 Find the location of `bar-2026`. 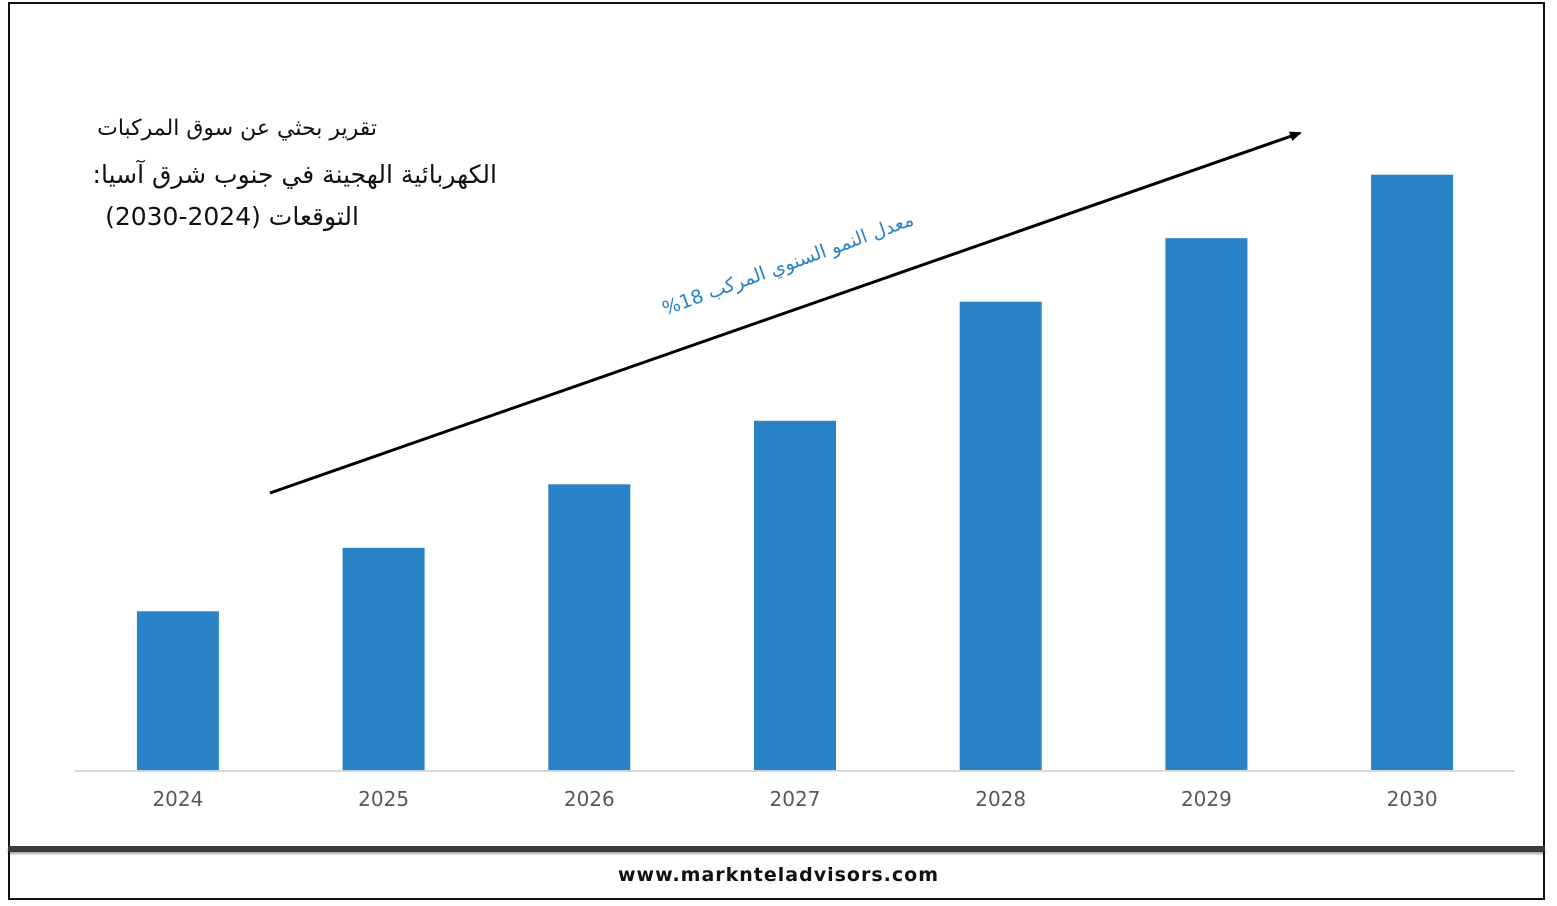

bar-2026 is located at coordinates (589, 627).